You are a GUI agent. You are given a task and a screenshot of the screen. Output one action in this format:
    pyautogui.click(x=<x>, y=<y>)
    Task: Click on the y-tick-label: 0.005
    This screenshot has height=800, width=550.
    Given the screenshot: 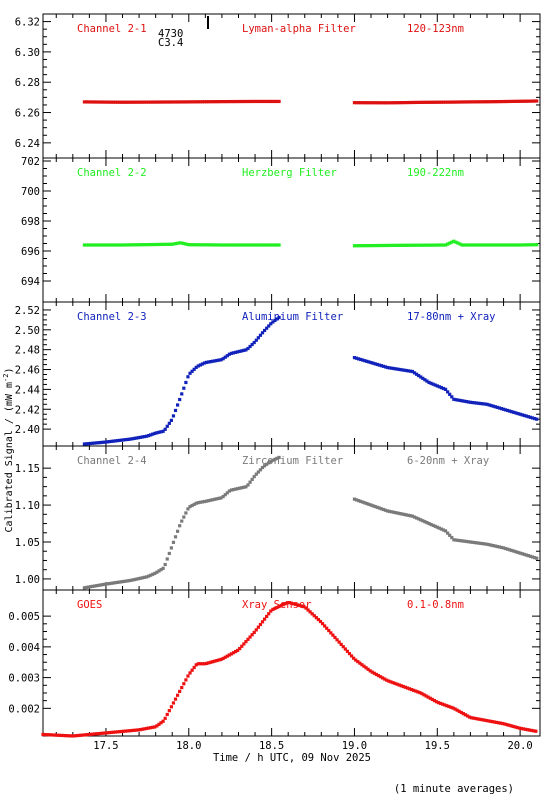 What is the action you would take?
    pyautogui.click(x=24, y=617)
    